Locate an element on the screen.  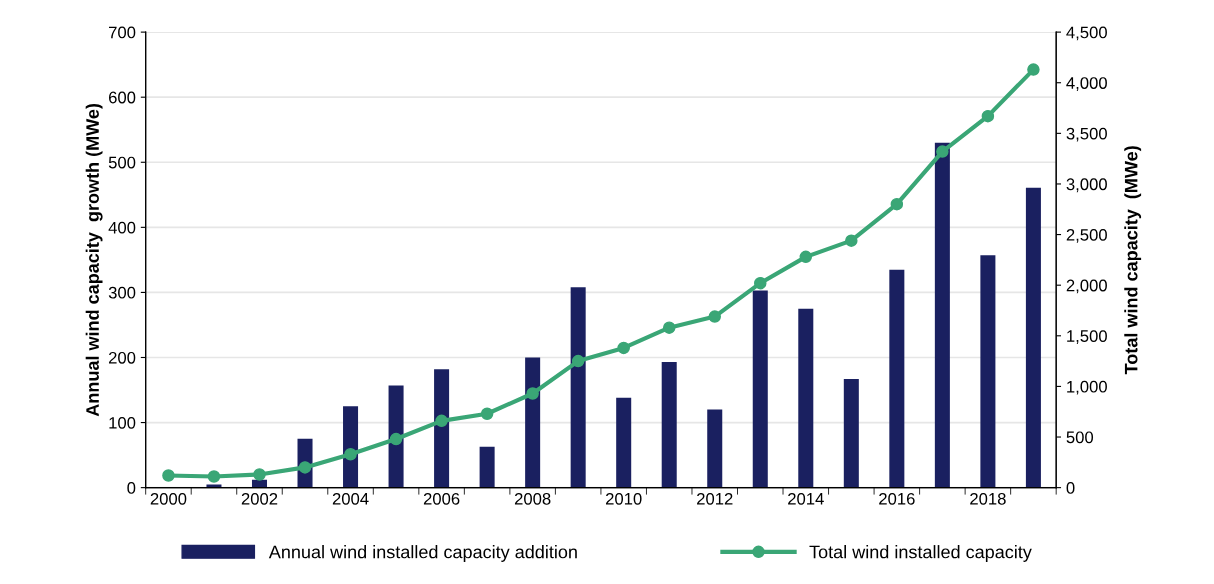
y2-tick-label: 2,000 is located at coordinates (1086, 286).